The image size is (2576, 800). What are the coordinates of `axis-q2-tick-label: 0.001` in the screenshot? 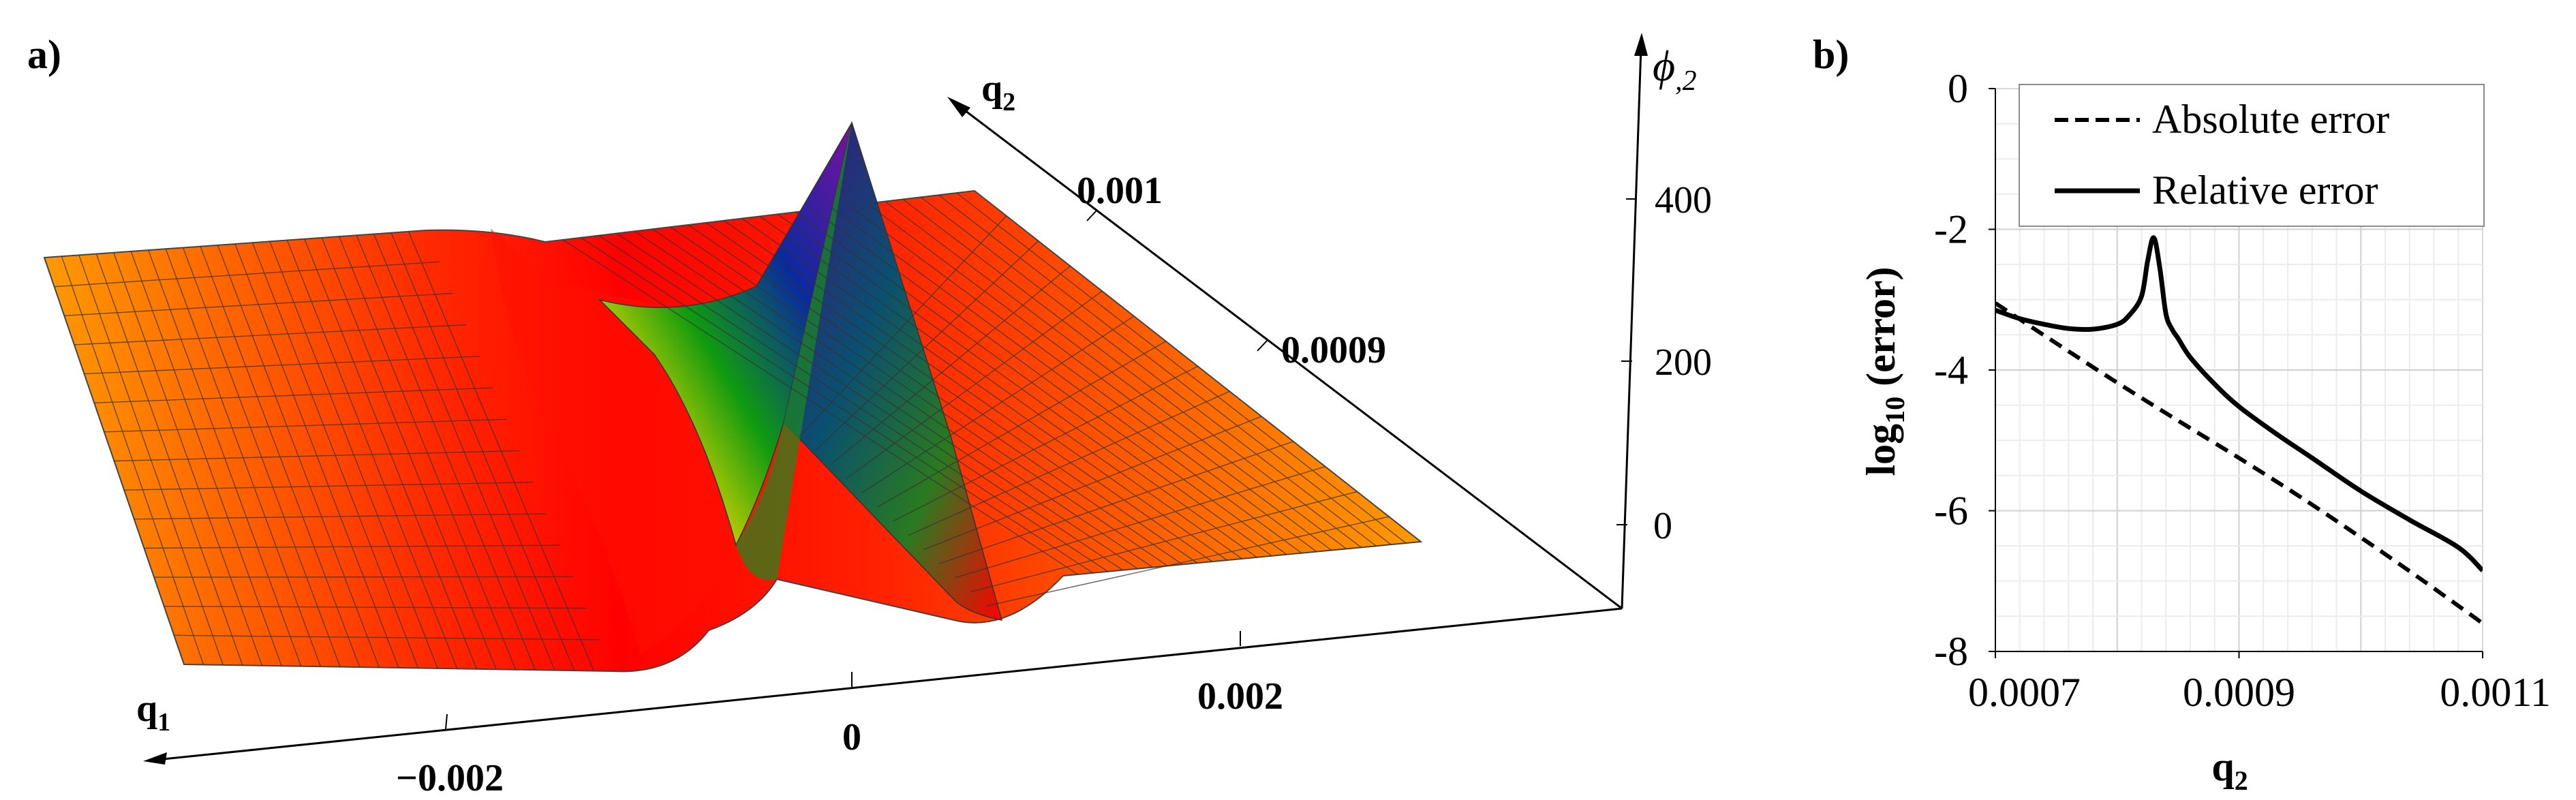 It's located at (1120, 191).